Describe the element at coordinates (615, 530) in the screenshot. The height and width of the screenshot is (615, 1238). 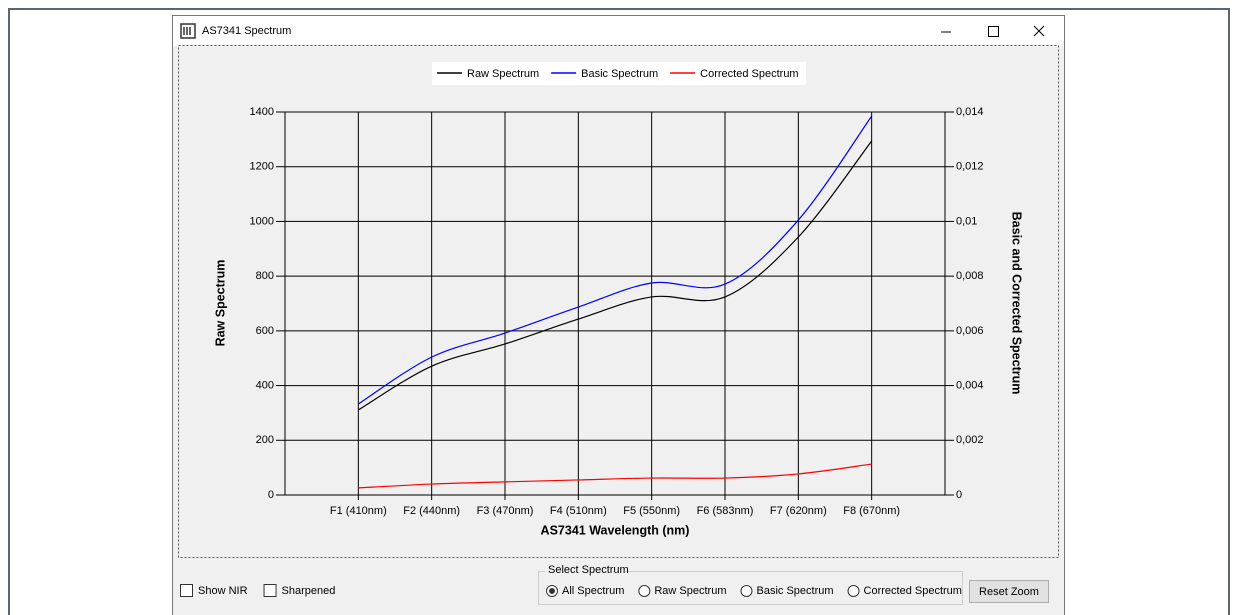
I see `x-axis-title: AS7341 Wavelength (nm)` at that location.